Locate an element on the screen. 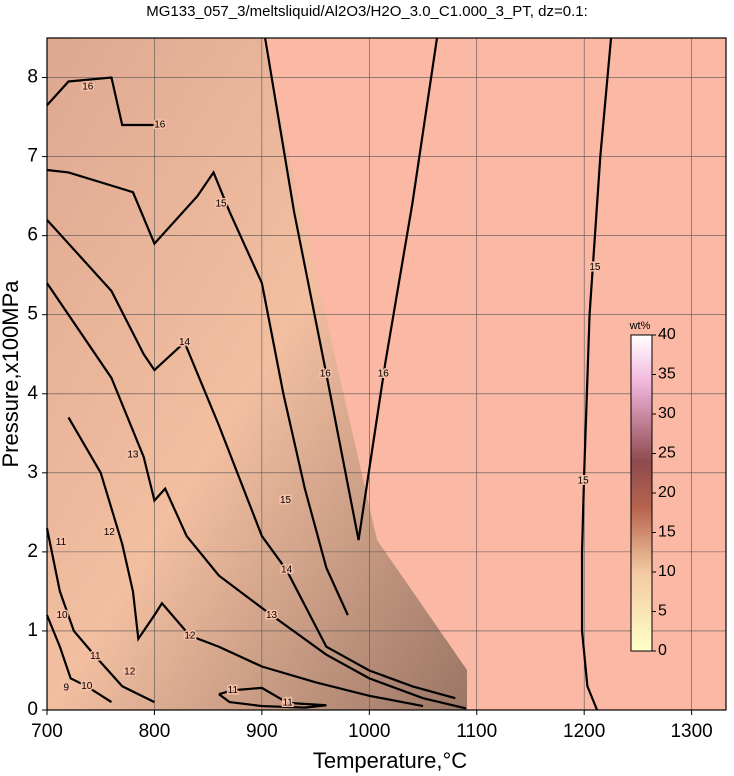  y-tick-label: 2 is located at coordinates (32, 551).